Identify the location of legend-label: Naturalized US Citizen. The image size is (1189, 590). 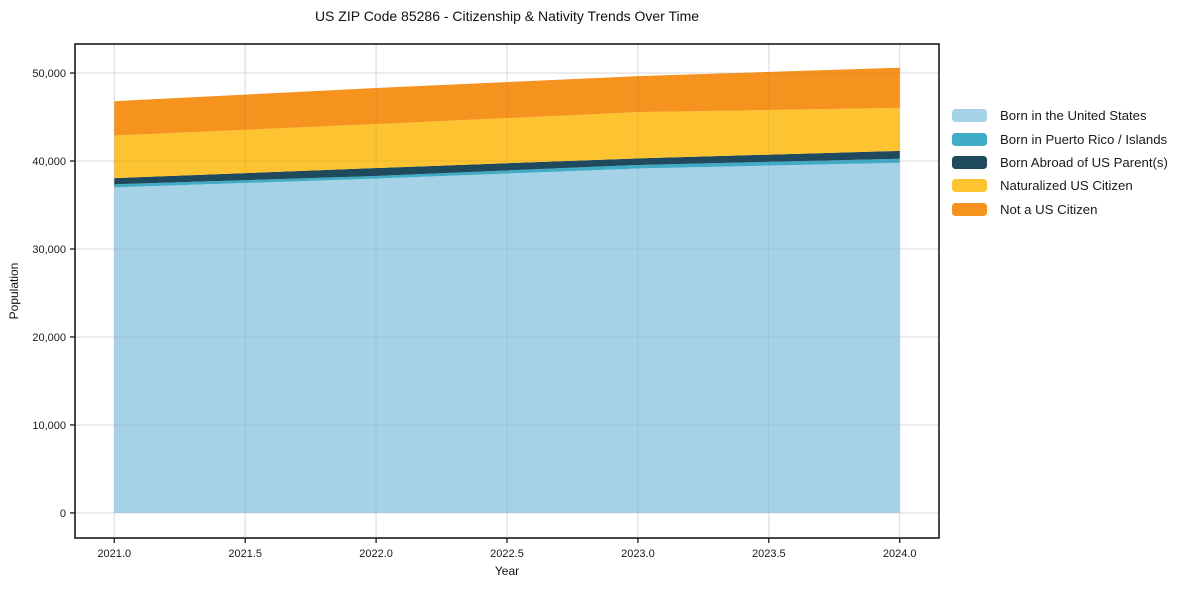
(1066, 186).